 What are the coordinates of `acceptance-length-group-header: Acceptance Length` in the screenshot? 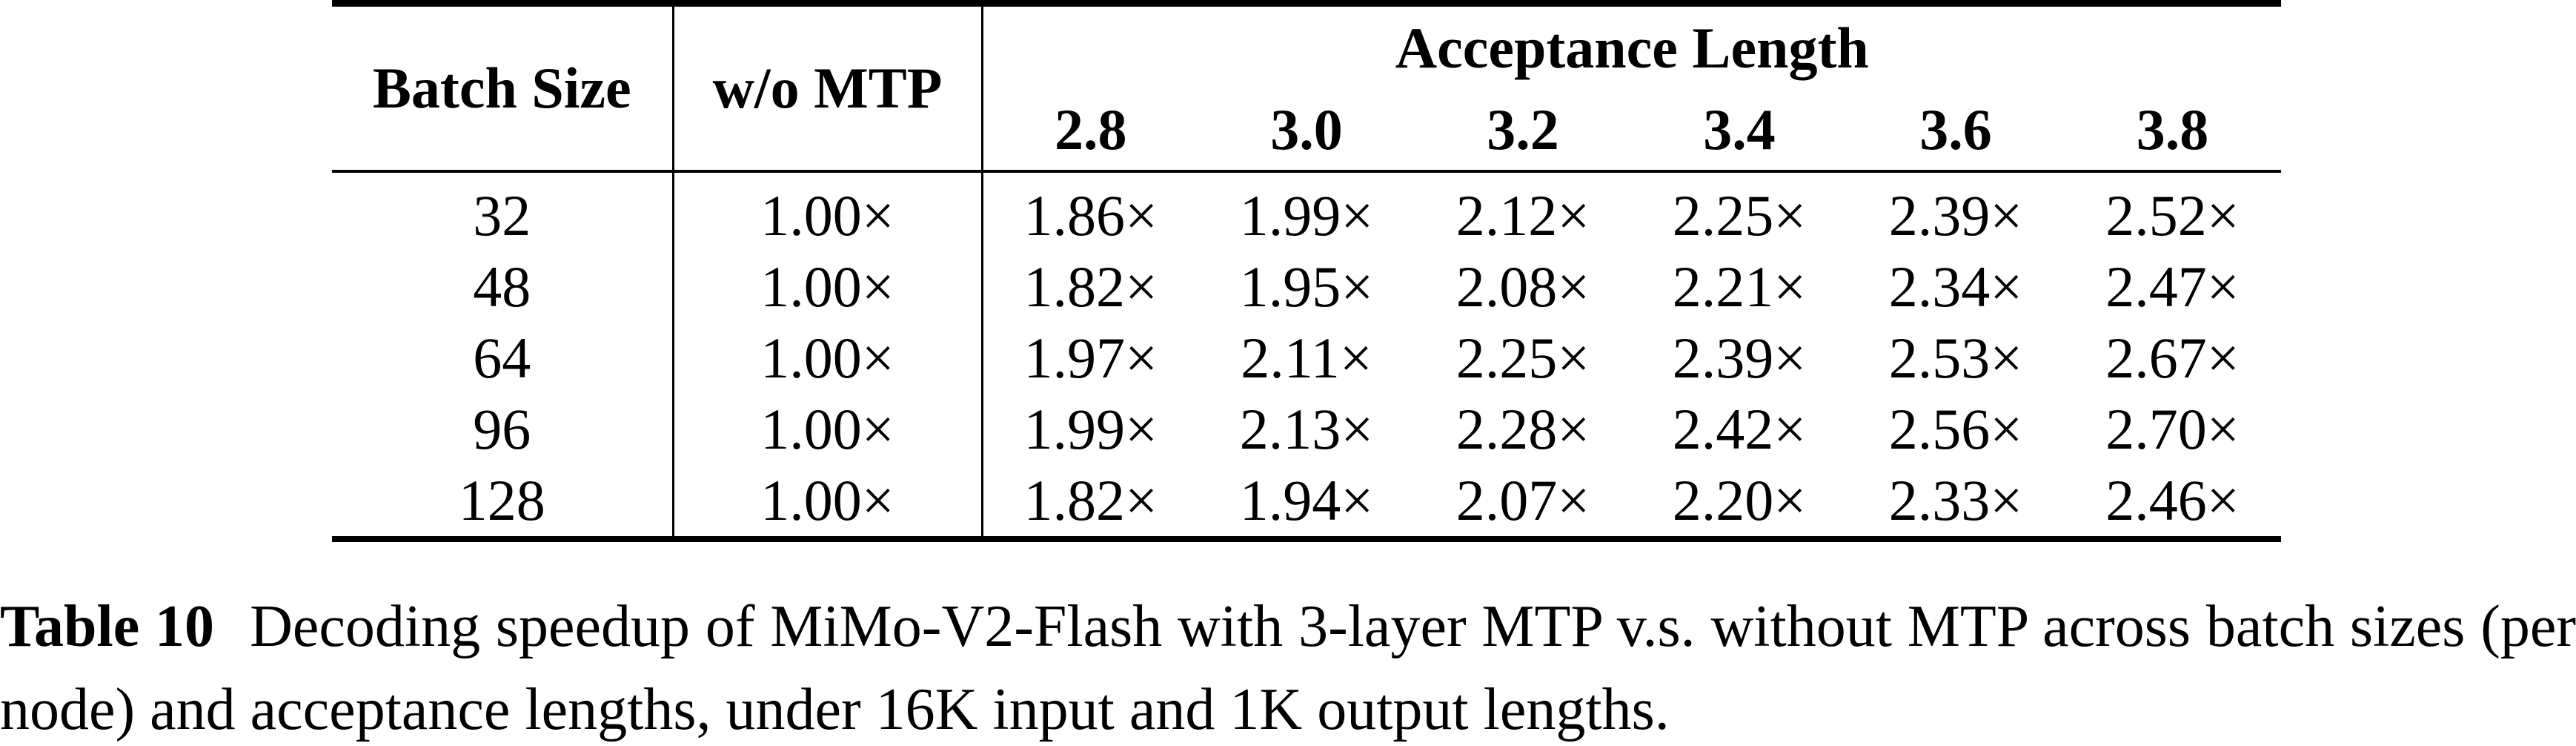 It's located at (1632, 48).